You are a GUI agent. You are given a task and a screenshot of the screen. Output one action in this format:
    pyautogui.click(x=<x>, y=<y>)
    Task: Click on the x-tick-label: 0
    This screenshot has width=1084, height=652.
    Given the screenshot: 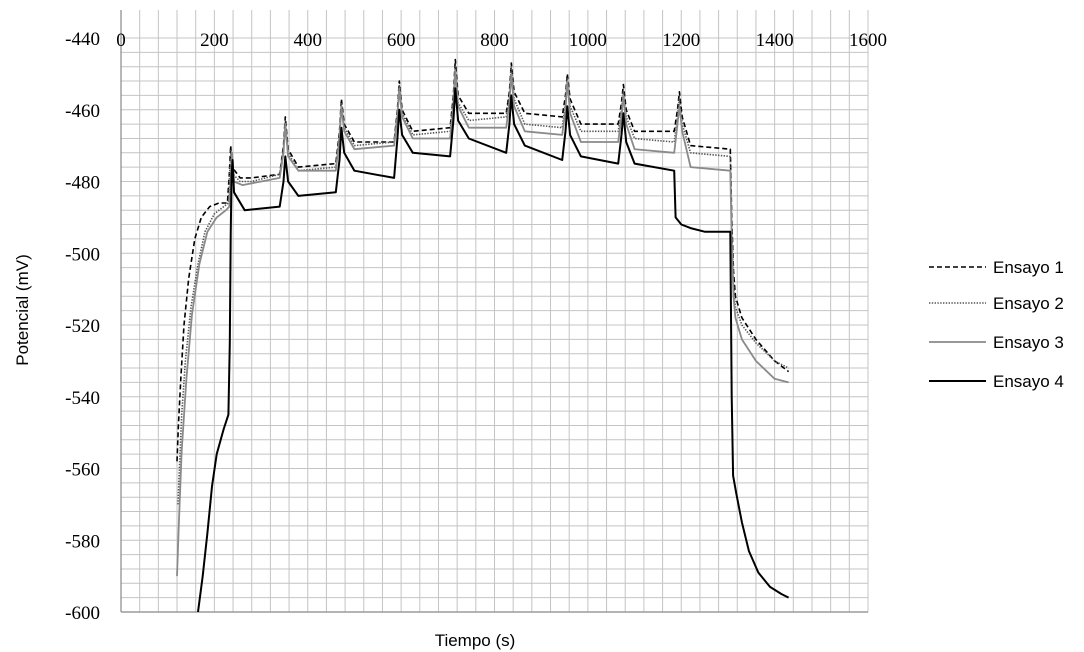 What is the action you would take?
    pyautogui.click(x=121, y=40)
    